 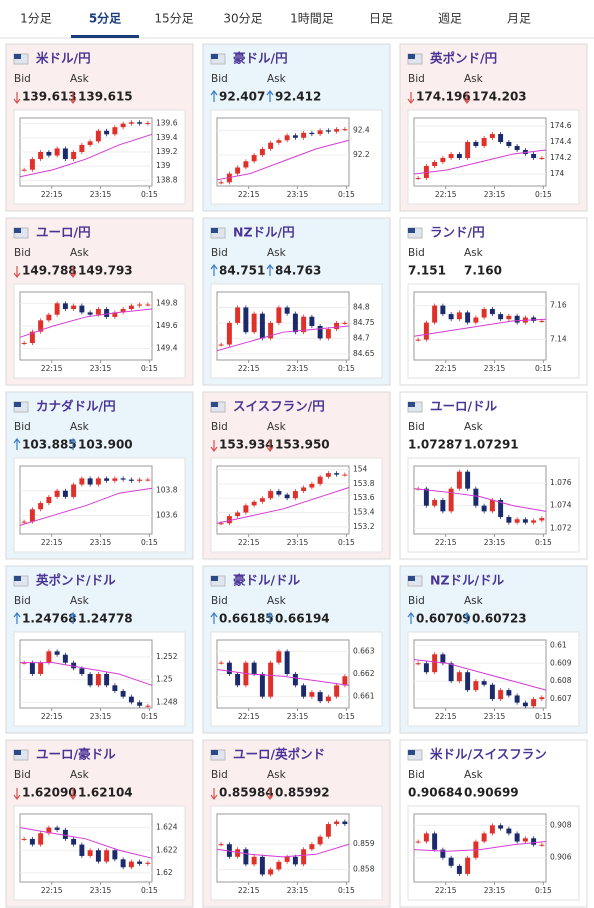 I want to click on pair-name: 米ドル/スイスフラン, so click(x=488, y=754).